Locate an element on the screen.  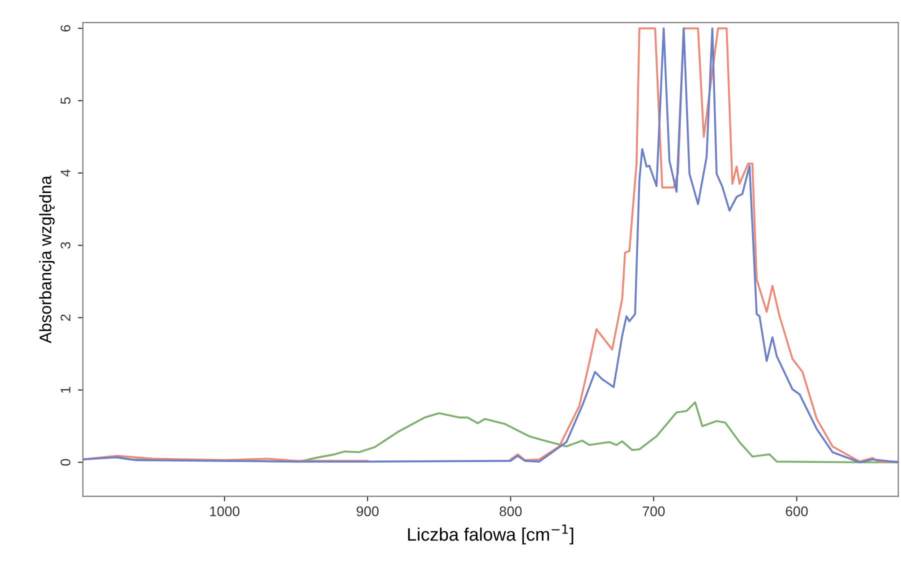
x-tick-label: 900 is located at coordinates (367, 511).